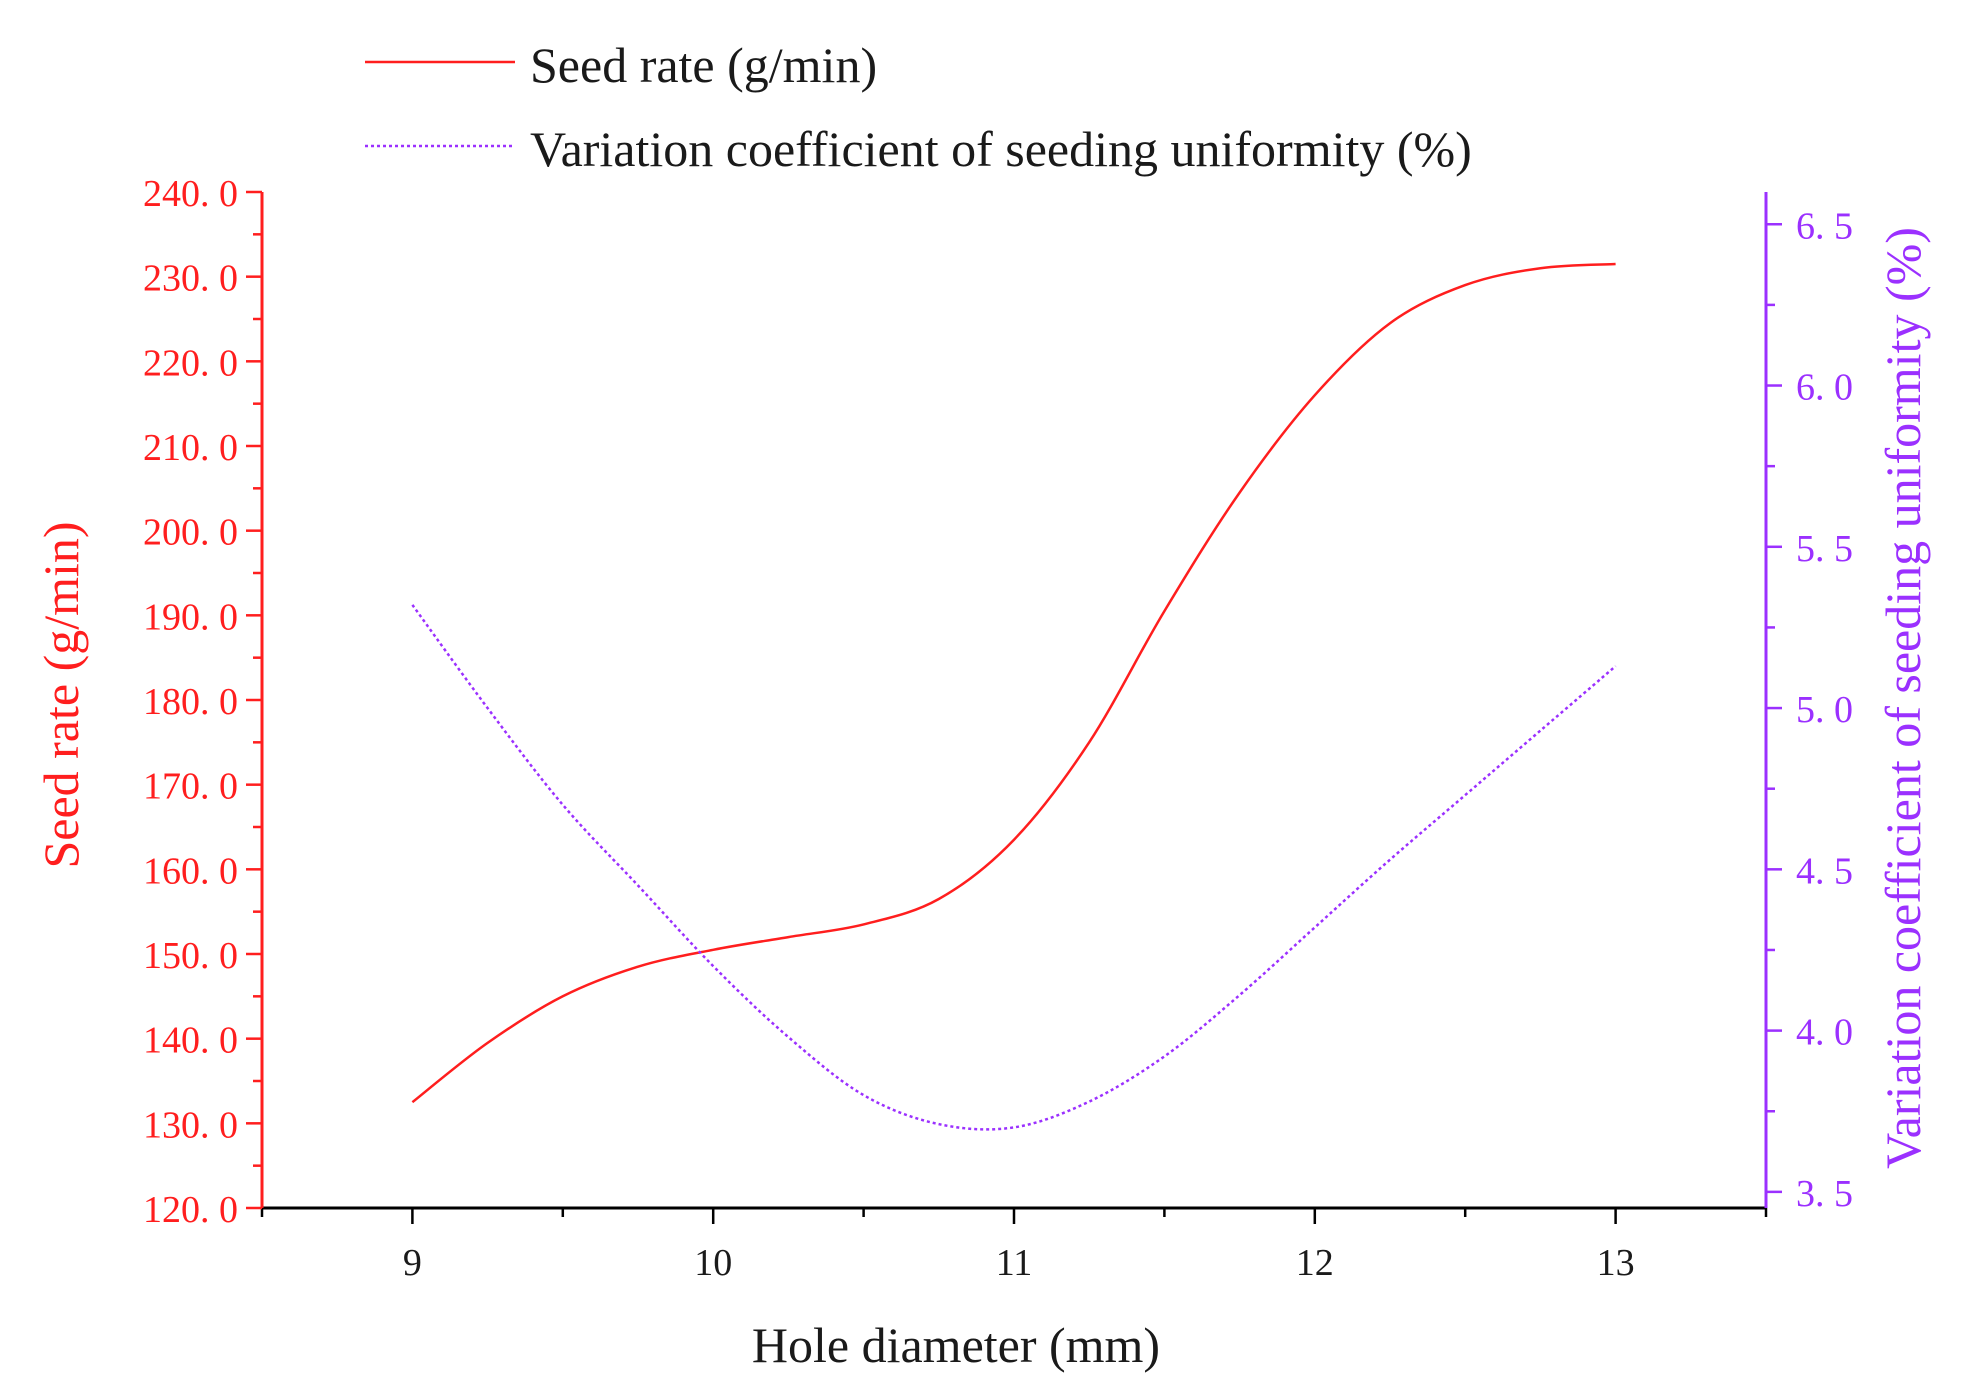 This screenshot has height=1391, width=1966. Describe the element at coordinates (956, 1345) in the screenshot. I see `x-axis-title: Hole diameter (mm)` at that location.